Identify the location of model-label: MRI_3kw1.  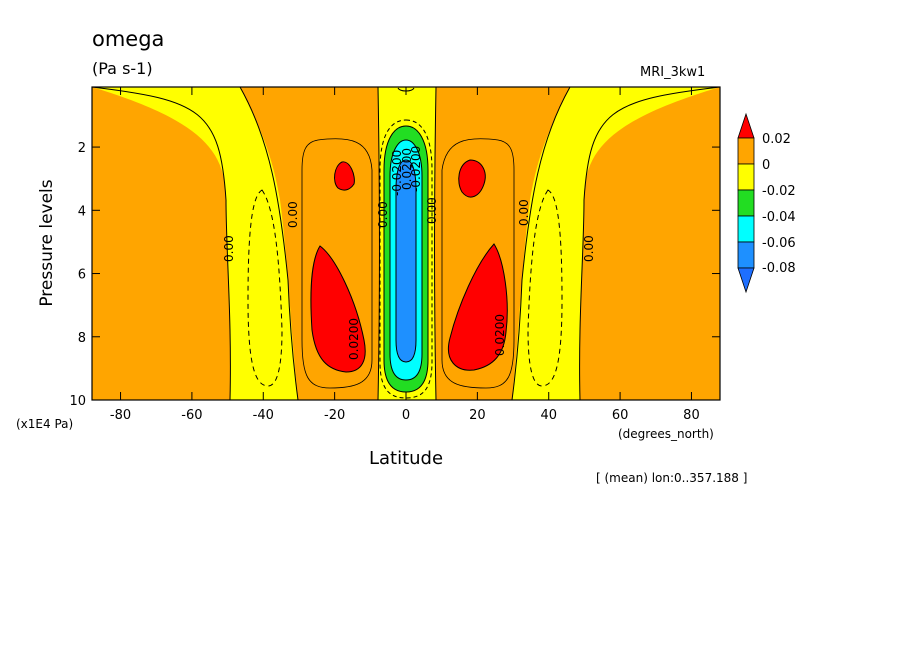
(672, 72).